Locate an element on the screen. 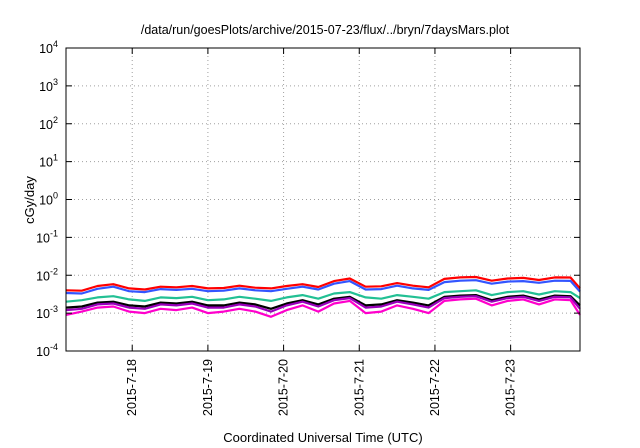 Image resolution: width=640 pixels, height=448 pixels. y-tick-label: 10⁻³ is located at coordinates (47, 312).